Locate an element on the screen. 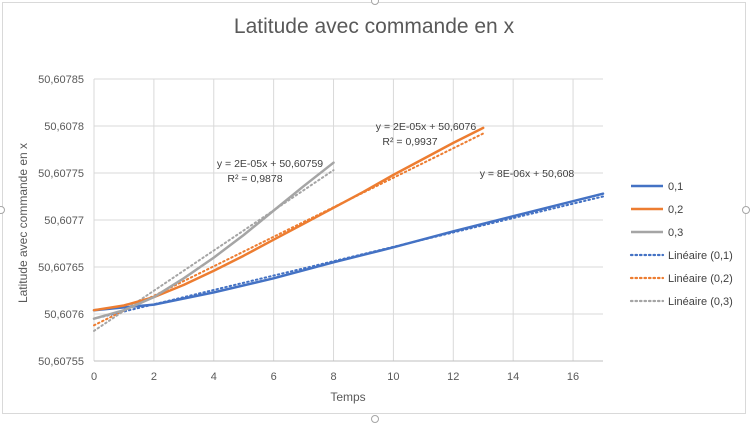  x-tick-label: 0 is located at coordinates (94, 377).